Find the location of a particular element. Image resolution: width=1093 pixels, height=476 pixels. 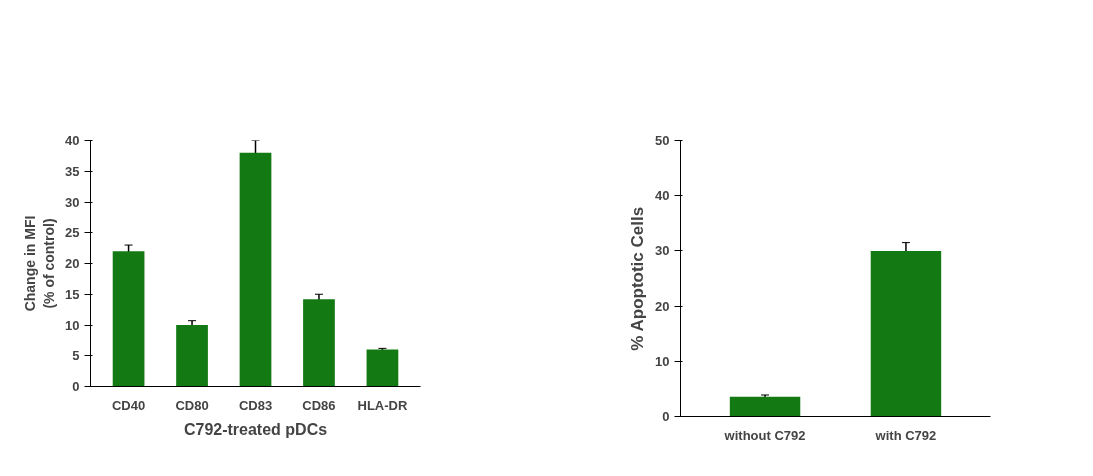

y-axis-title: Change in MFI (% of control) is located at coordinates (39, 263).